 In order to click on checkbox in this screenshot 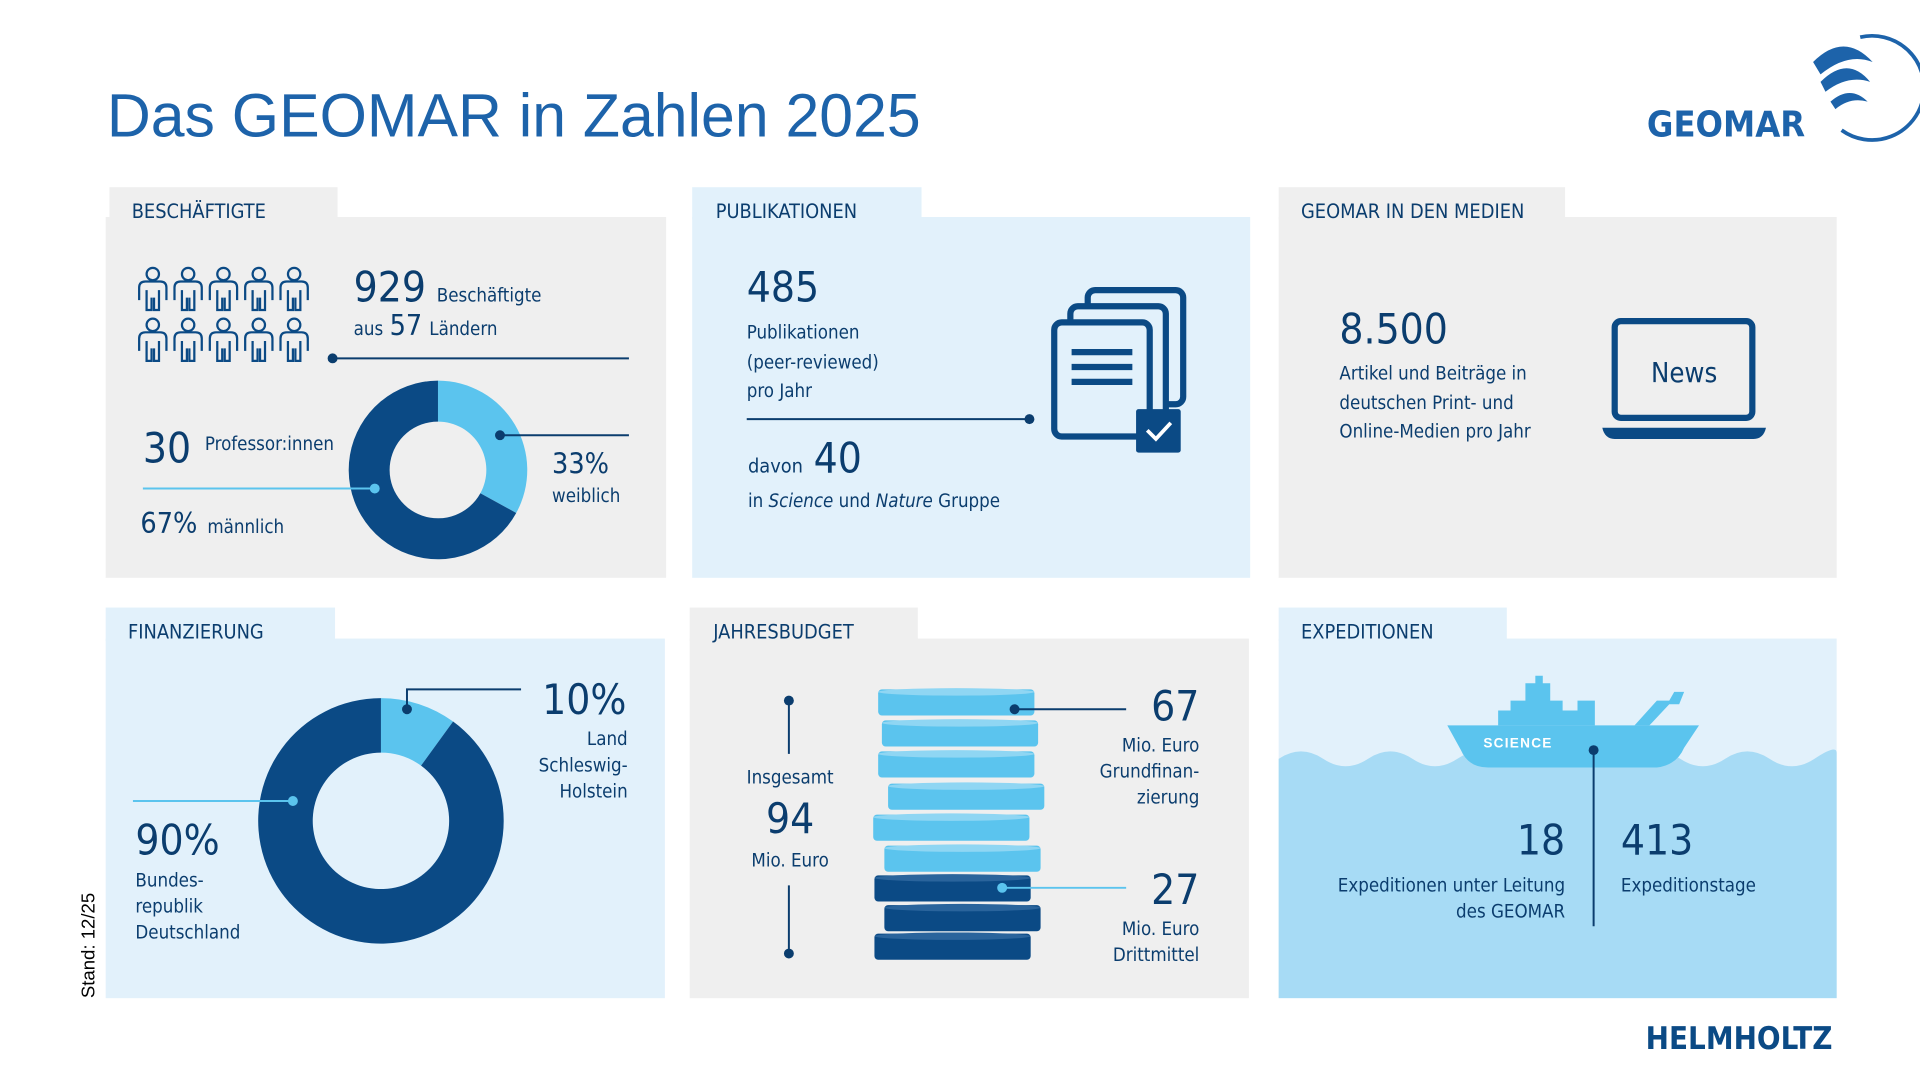, I will do `click(1158, 431)`.